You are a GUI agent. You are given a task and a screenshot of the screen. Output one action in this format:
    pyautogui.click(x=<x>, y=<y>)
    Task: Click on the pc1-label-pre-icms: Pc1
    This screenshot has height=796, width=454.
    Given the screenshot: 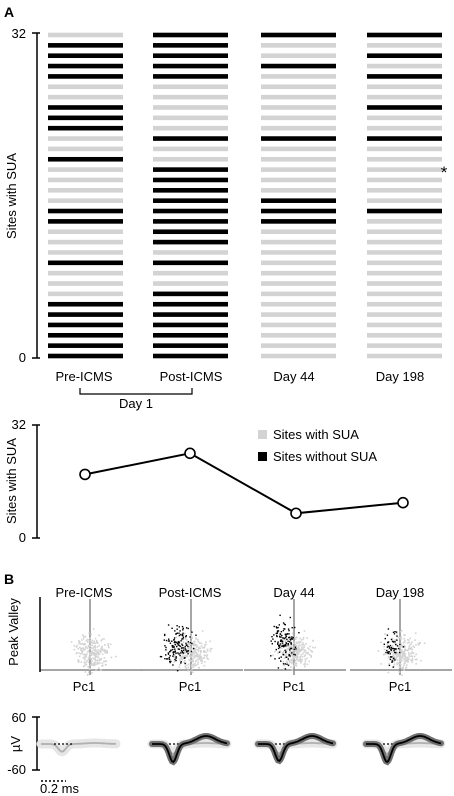 What is the action you would take?
    pyautogui.click(x=84, y=686)
    